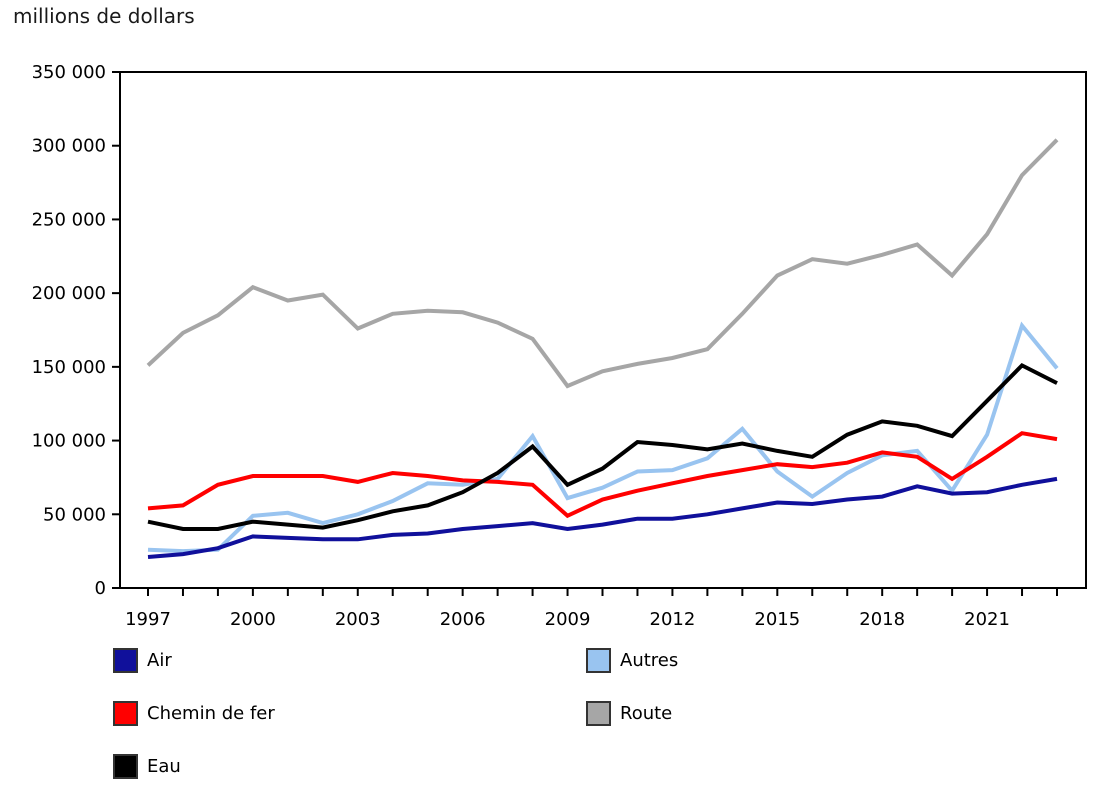 The width and height of the screenshot is (1115, 800). Describe the element at coordinates (194, 660) in the screenshot. I see `legend-item-air: Air` at that location.